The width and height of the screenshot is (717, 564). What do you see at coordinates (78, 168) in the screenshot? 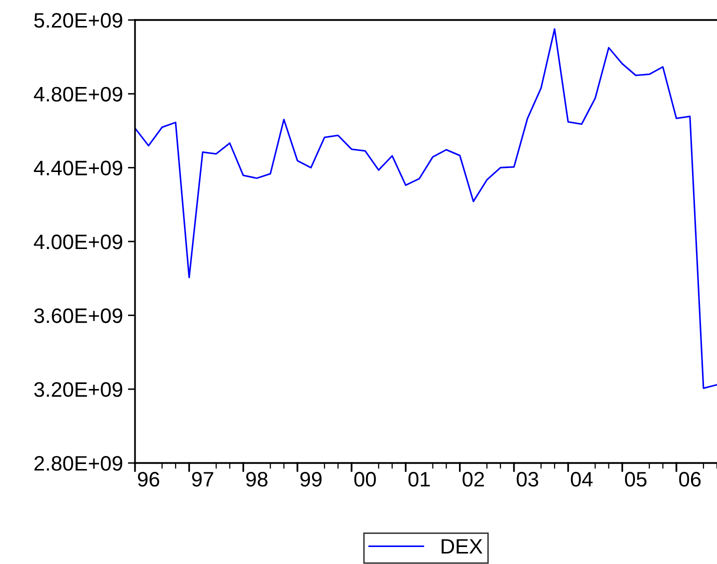
I see `y-tick-label: 4.40E+09` at bounding box center [78, 168].